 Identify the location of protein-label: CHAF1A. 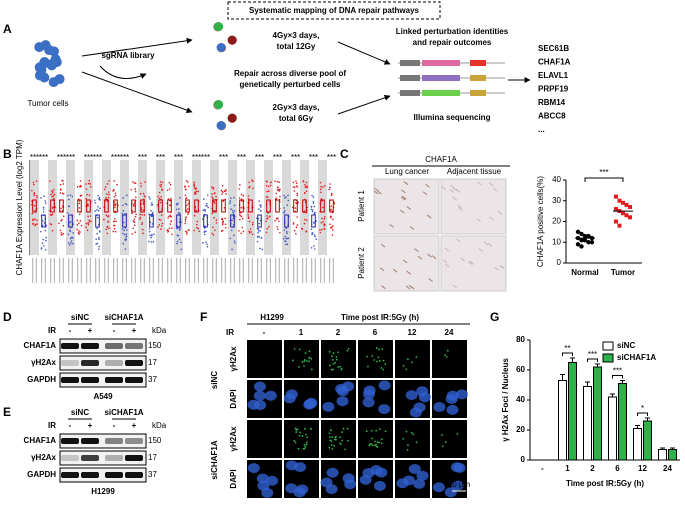
(40, 440).